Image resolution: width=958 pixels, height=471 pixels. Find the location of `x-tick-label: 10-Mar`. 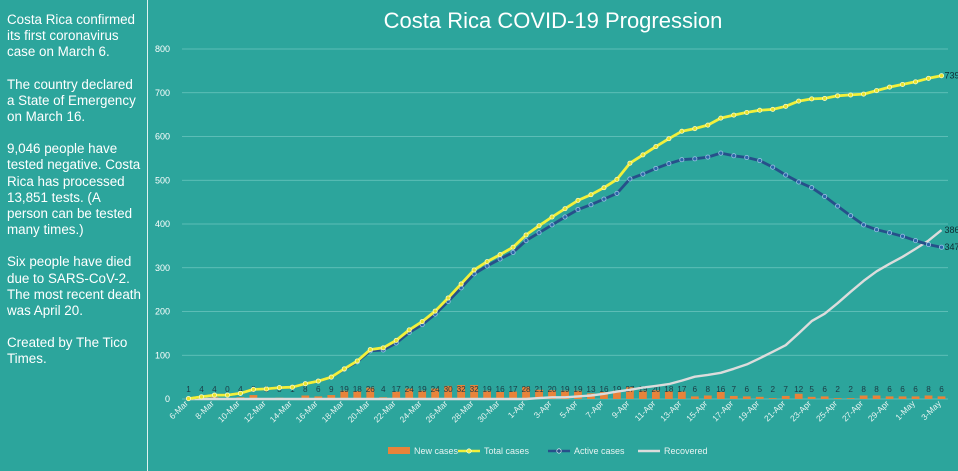

x-tick-label: 10-Mar is located at coordinates (229, 411).